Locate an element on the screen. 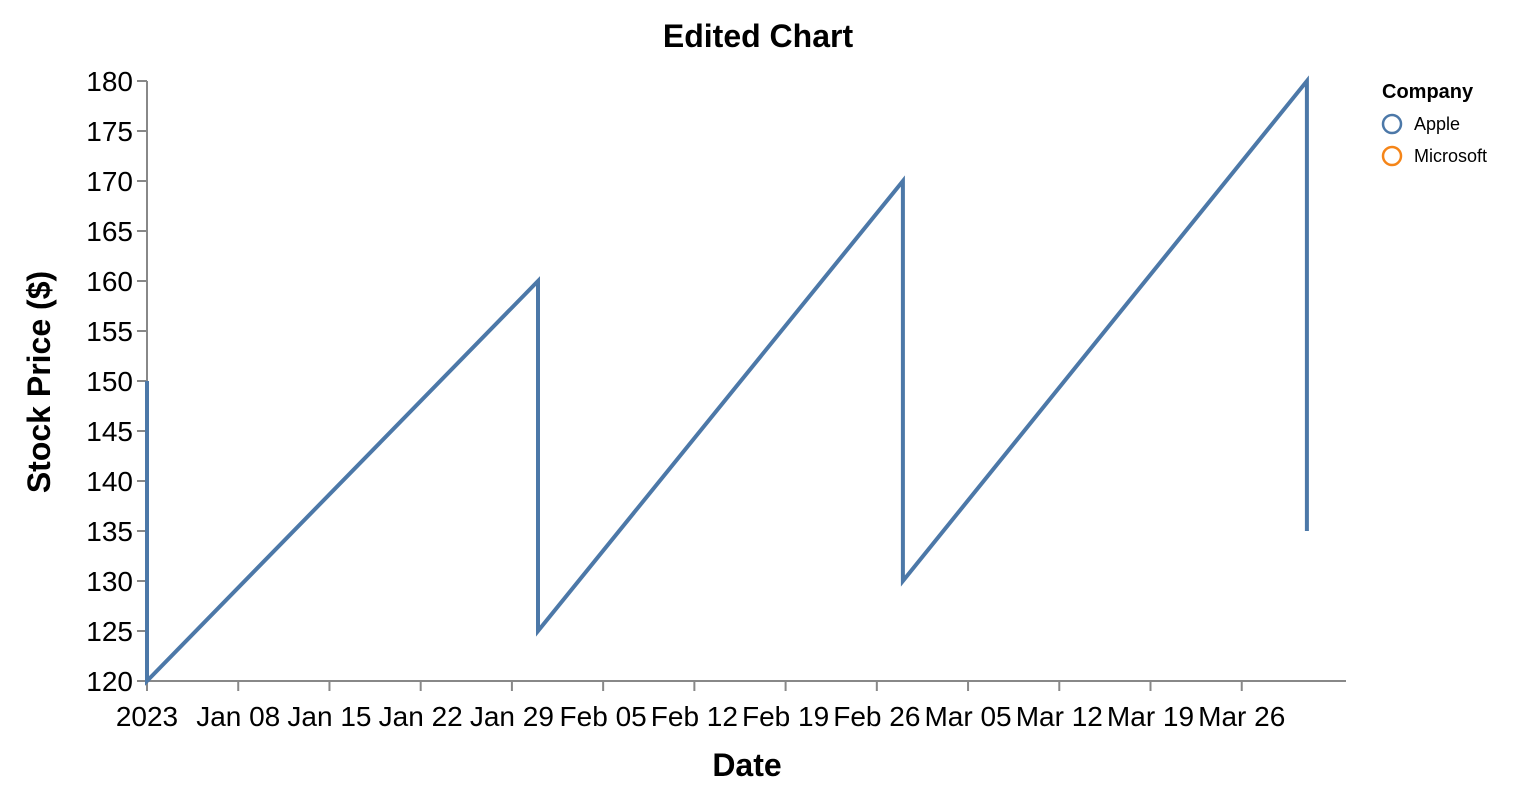 This screenshot has width=1516, height=804. legend-label: Microsoft is located at coordinates (1450, 156).